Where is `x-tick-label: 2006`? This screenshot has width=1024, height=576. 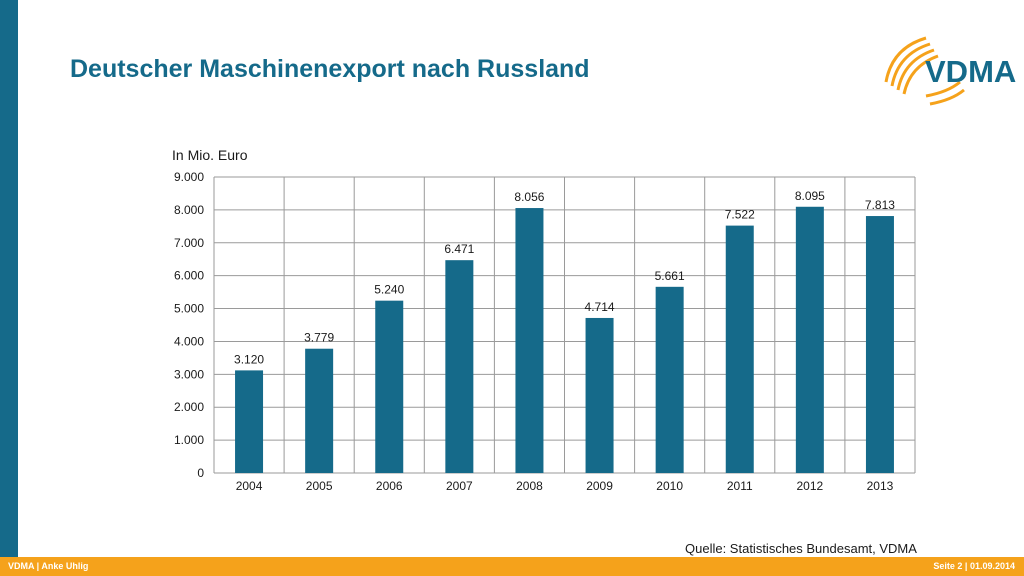
x-tick-label: 2006 is located at coordinates (389, 486).